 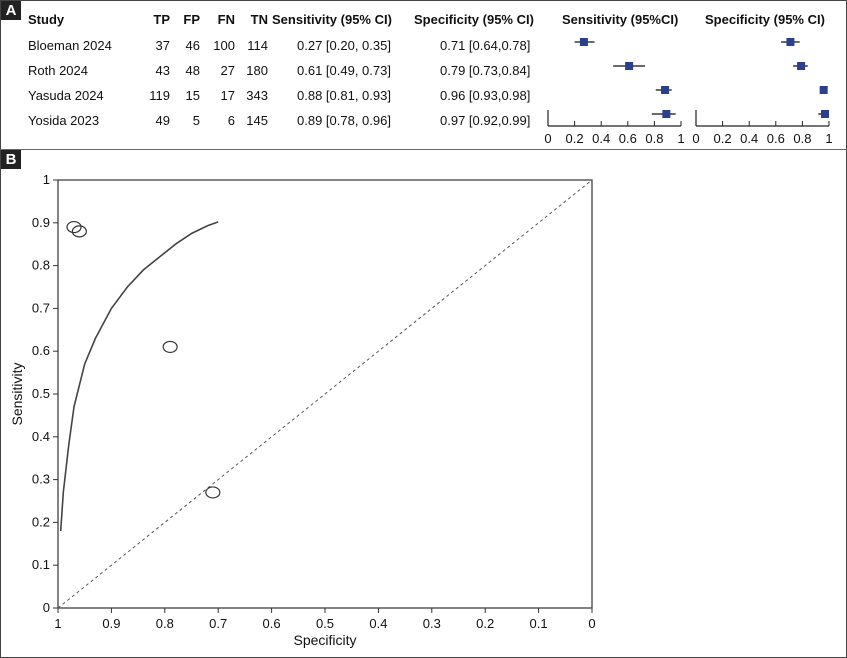 What do you see at coordinates (111, 623) in the screenshot?
I see `sroc-x-tick-label: 0.9` at bounding box center [111, 623].